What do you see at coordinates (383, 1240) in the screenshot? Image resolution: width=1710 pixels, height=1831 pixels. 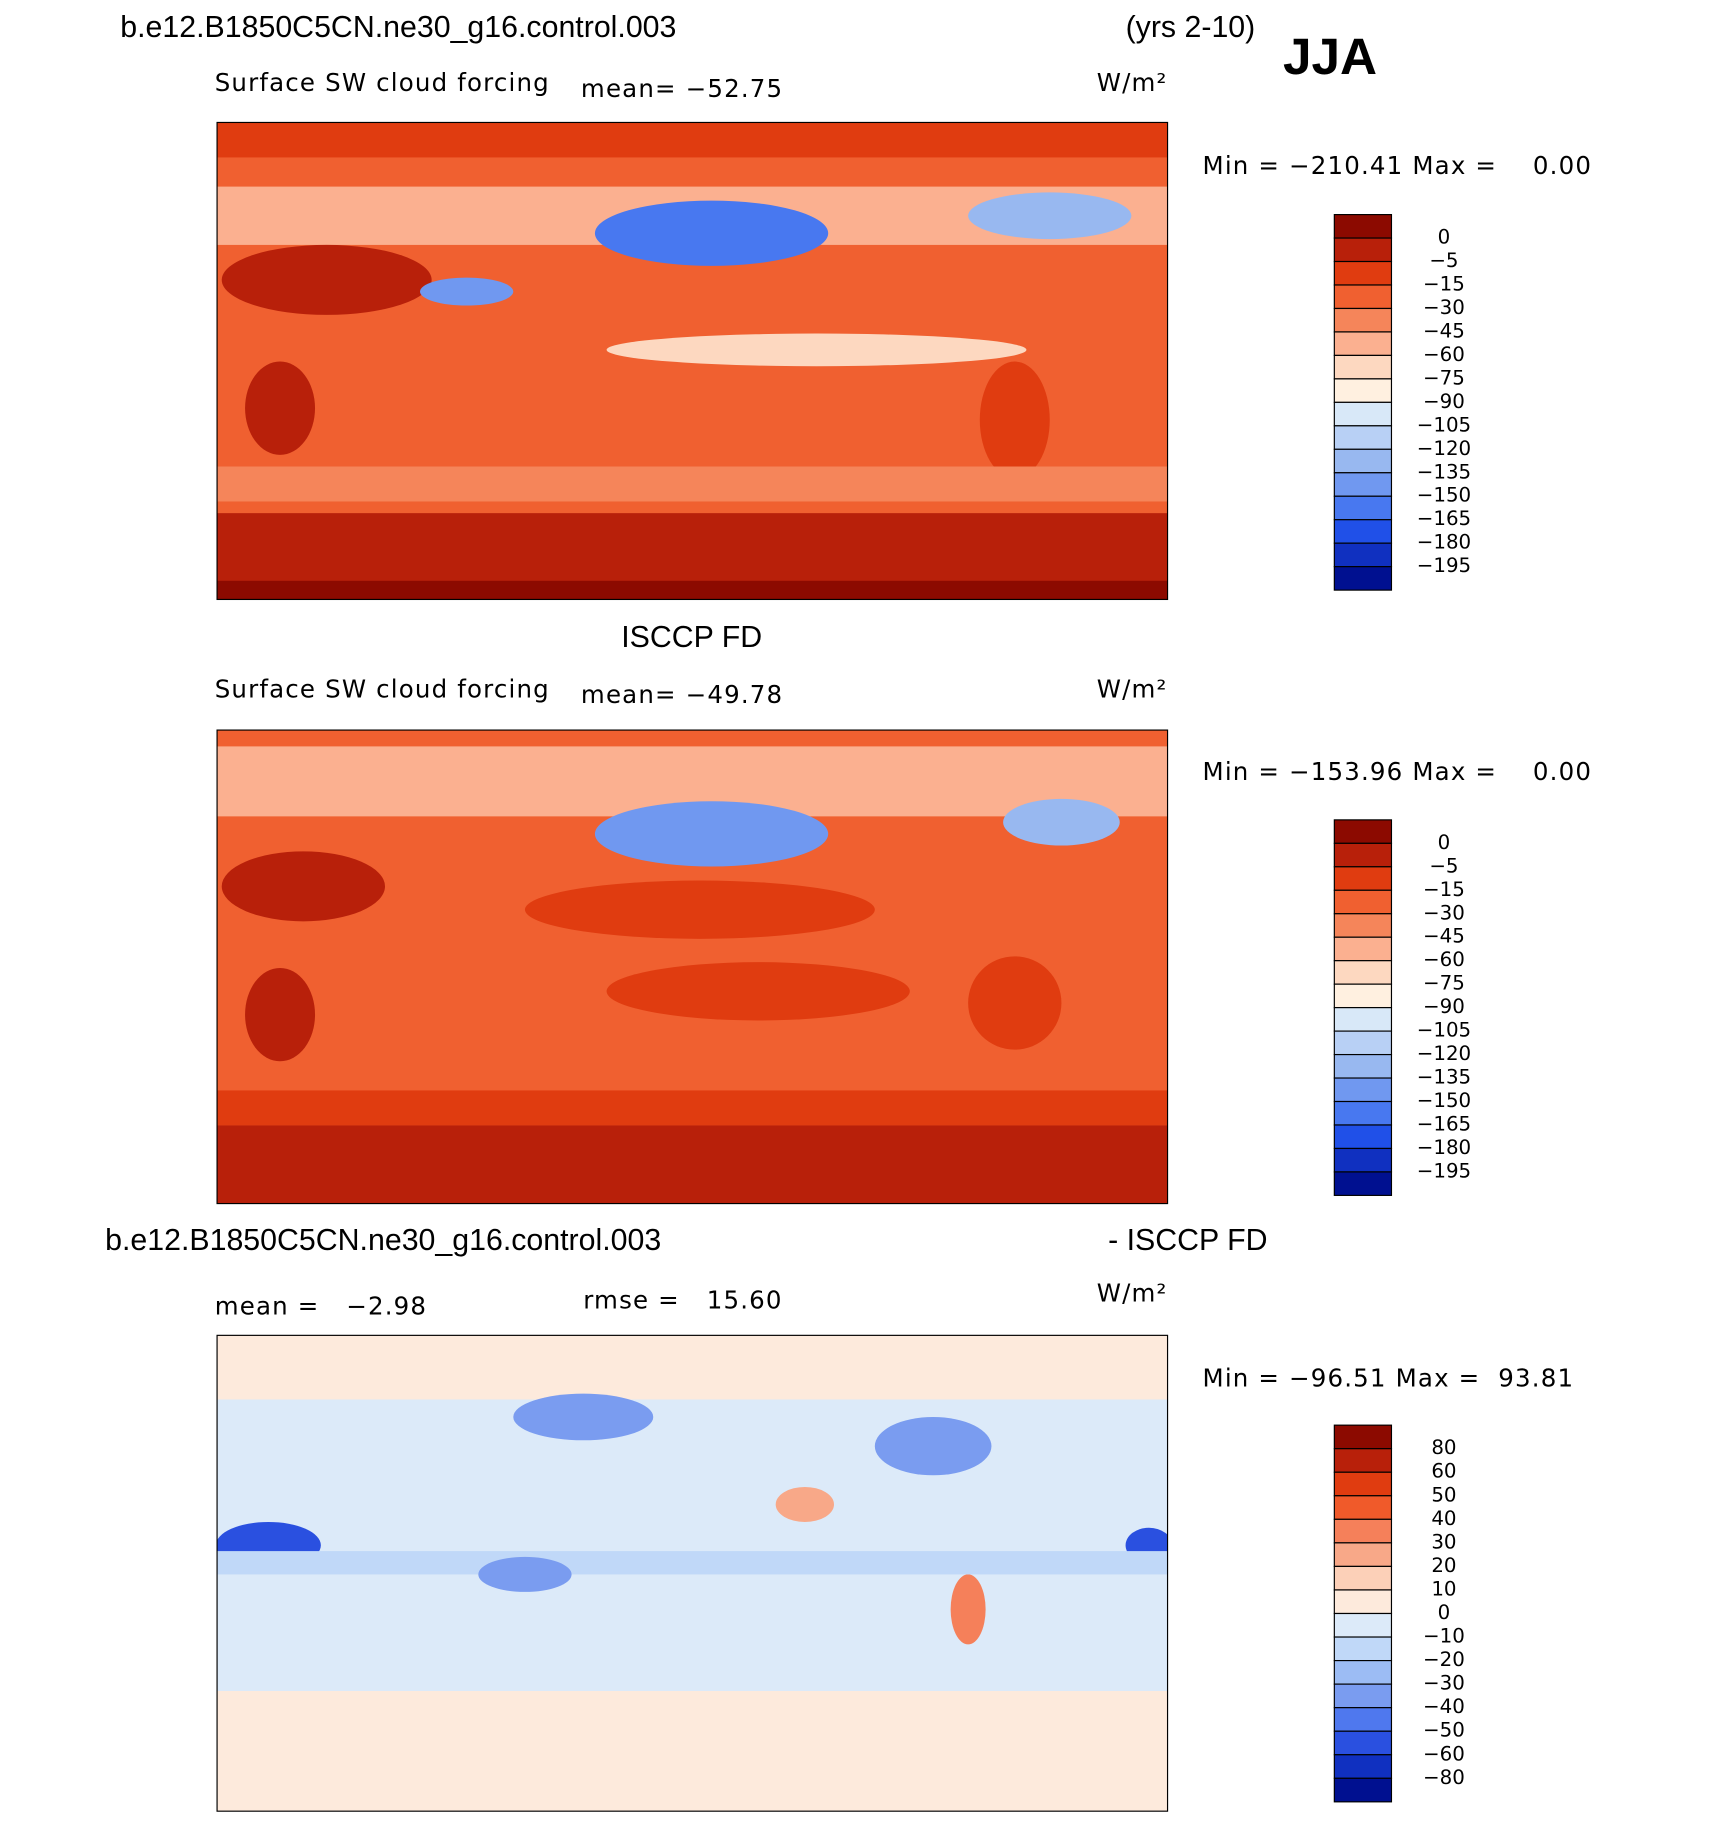 I see `panel-title: b.e12.B1850C5CN.ne30_g16.control.003` at bounding box center [383, 1240].